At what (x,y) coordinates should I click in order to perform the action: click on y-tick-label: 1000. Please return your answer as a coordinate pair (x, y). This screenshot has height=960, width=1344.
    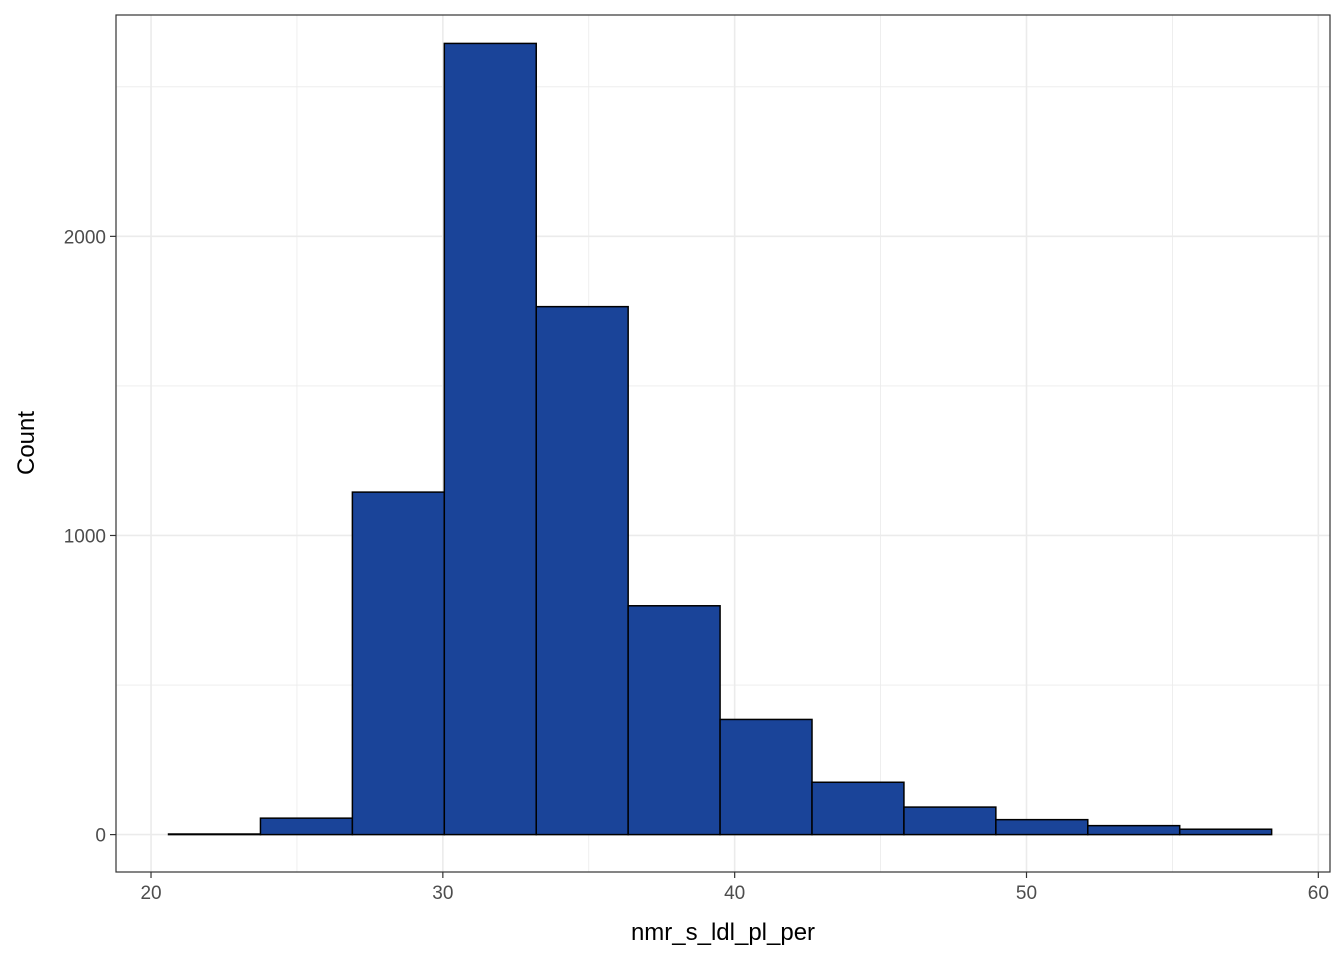
    Looking at the image, I should click on (85, 536).